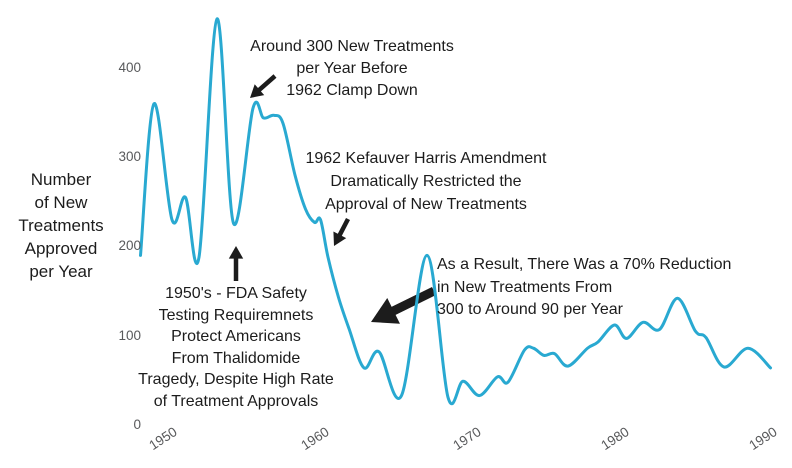 This screenshot has height=468, width=792. I want to click on y-axis-title-line: of New, so click(61, 202).